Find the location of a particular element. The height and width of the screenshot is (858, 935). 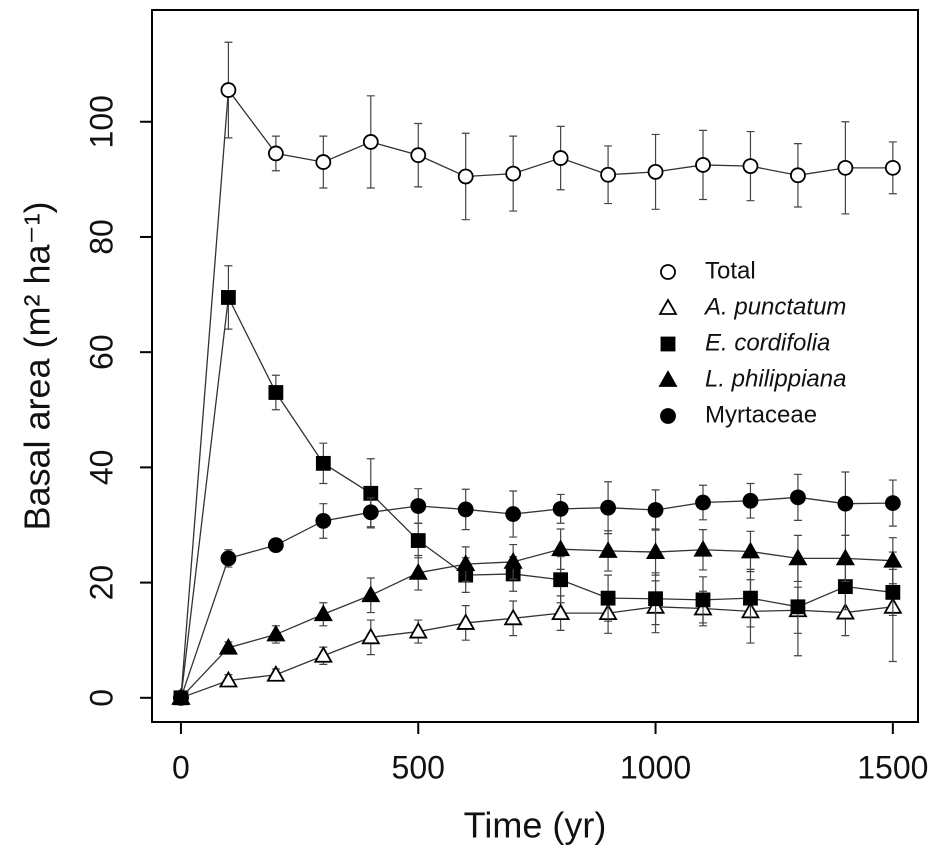

legend-label: Myrtaceae is located at coordinates (761, 414).